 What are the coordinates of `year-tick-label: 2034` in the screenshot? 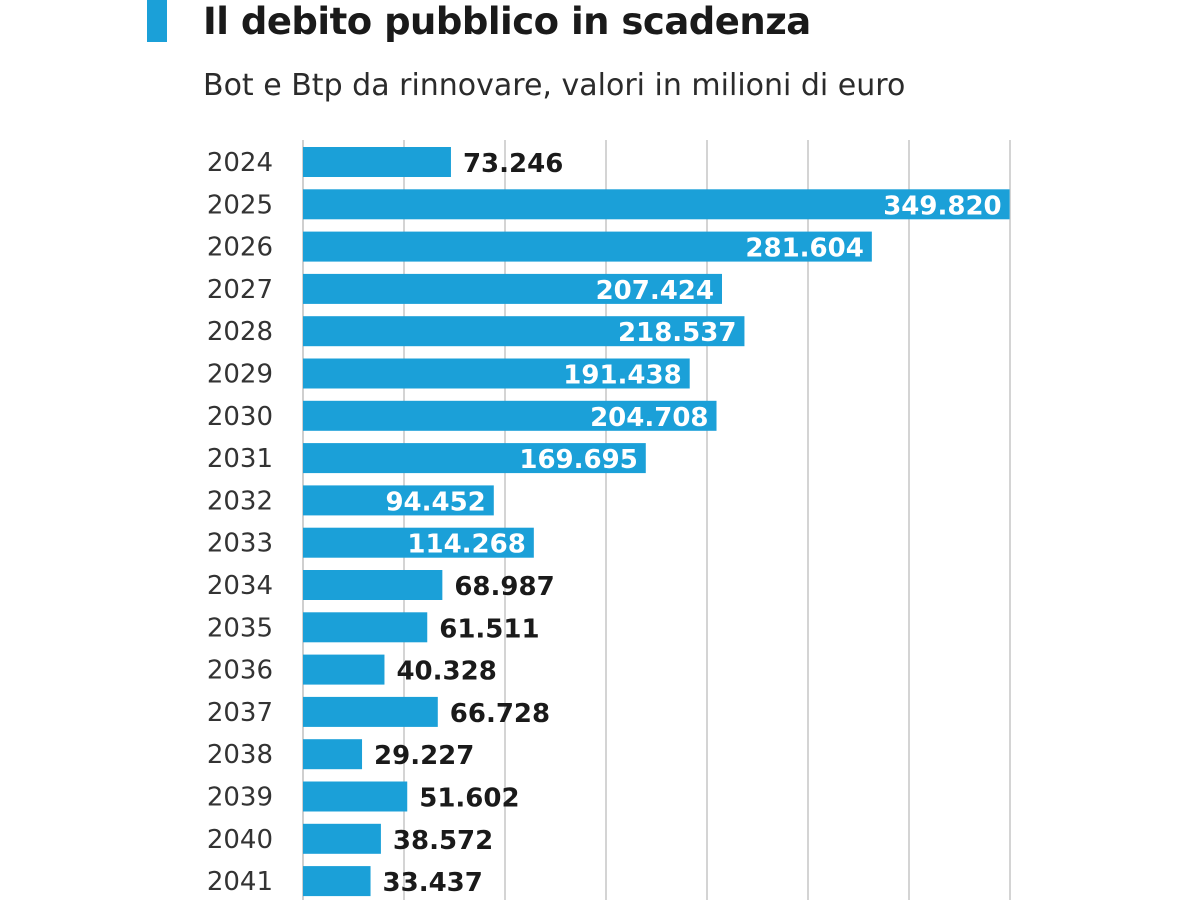 It's located at (240, 586).